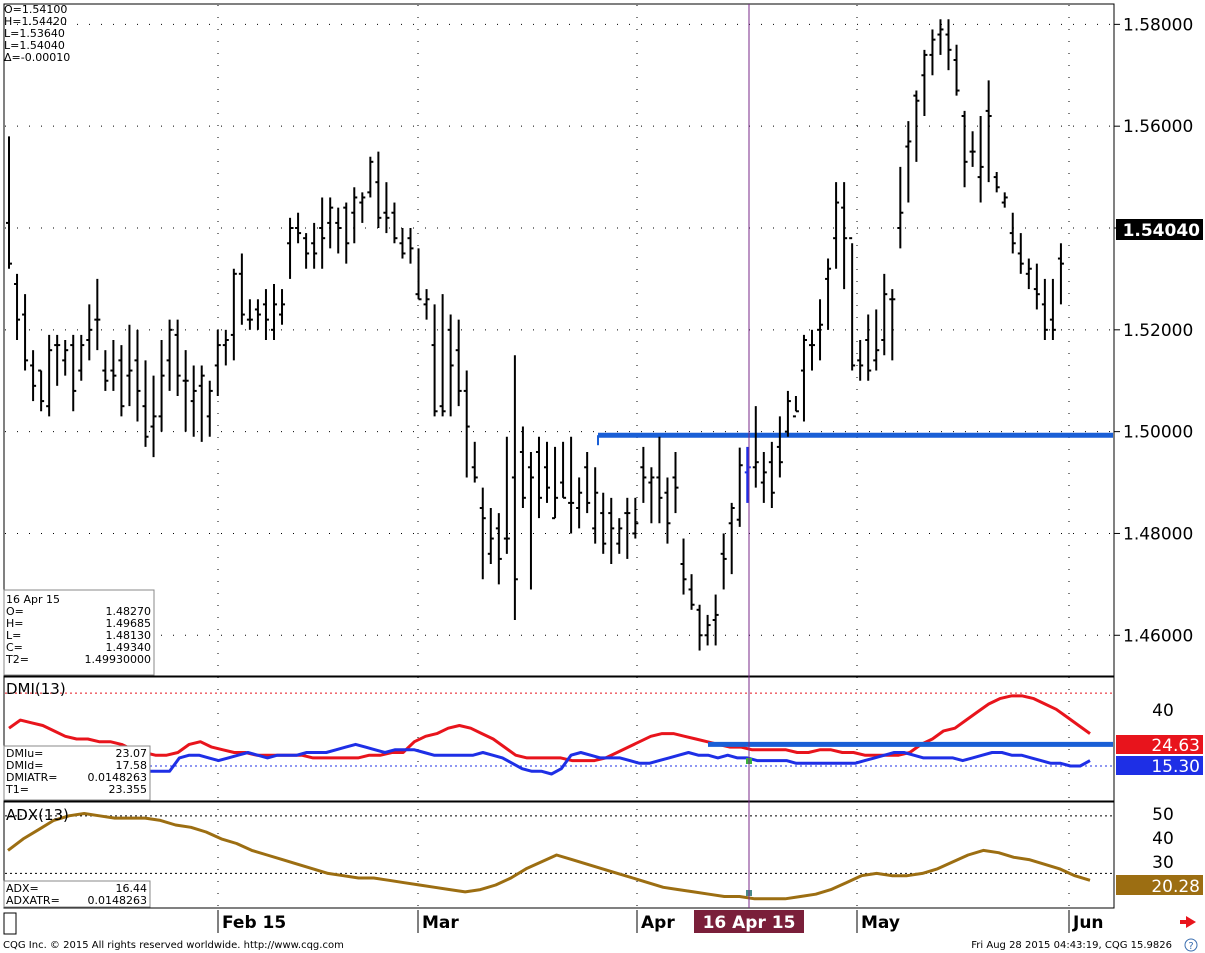  I want to click on scroll-right-arrow-icon, so click(1191, 922).